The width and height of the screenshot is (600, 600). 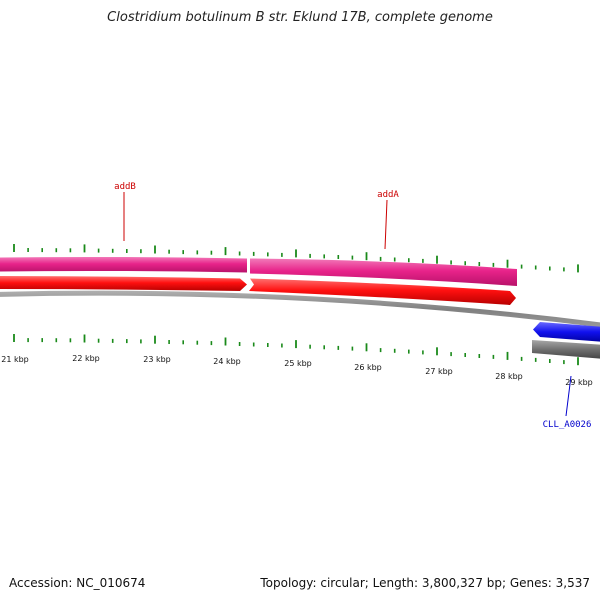 What do you see at coordinates (298, 363) in the screenshot?
I see `scale-label-25kbp: 25 kbp` at bounding box center [298, 363].